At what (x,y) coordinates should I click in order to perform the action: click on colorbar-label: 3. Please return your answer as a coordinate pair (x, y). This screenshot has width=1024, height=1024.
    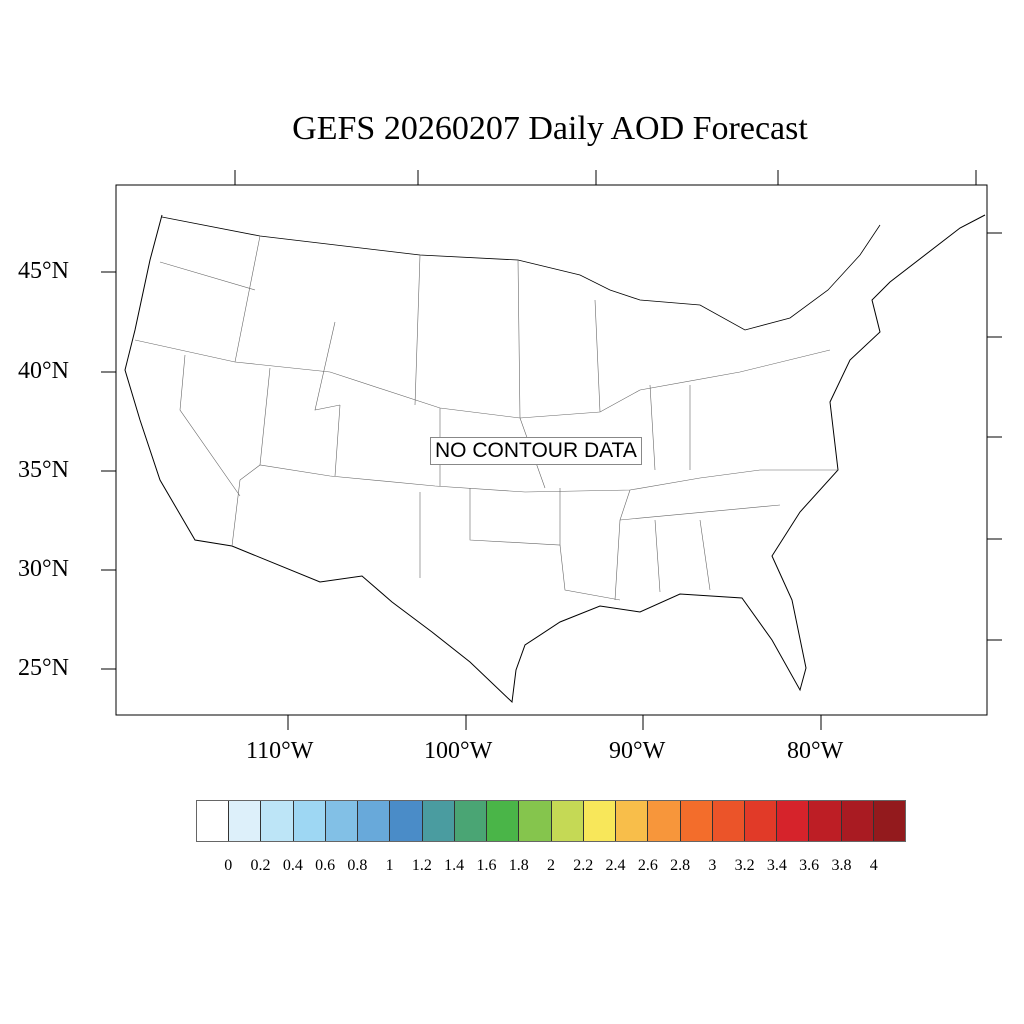
    Looking at the image, I should click on (712, 865).